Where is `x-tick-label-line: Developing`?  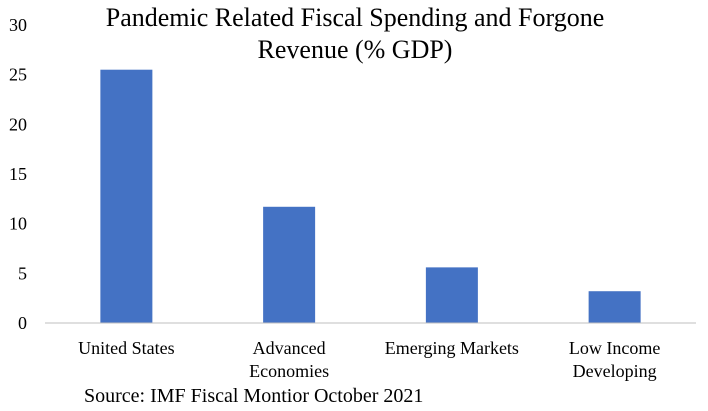
x-tick-label-line: Developing is located at coordinates (615, 371).